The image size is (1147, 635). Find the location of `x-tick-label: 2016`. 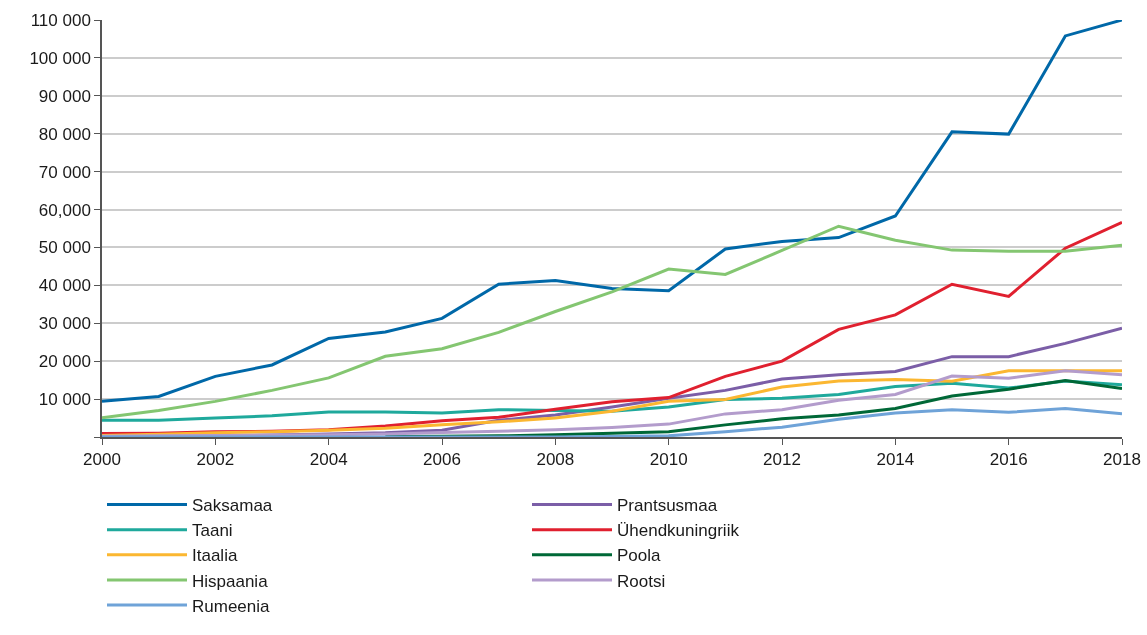

x-tick-label: 2016 is located at coordinates (1008, 460).